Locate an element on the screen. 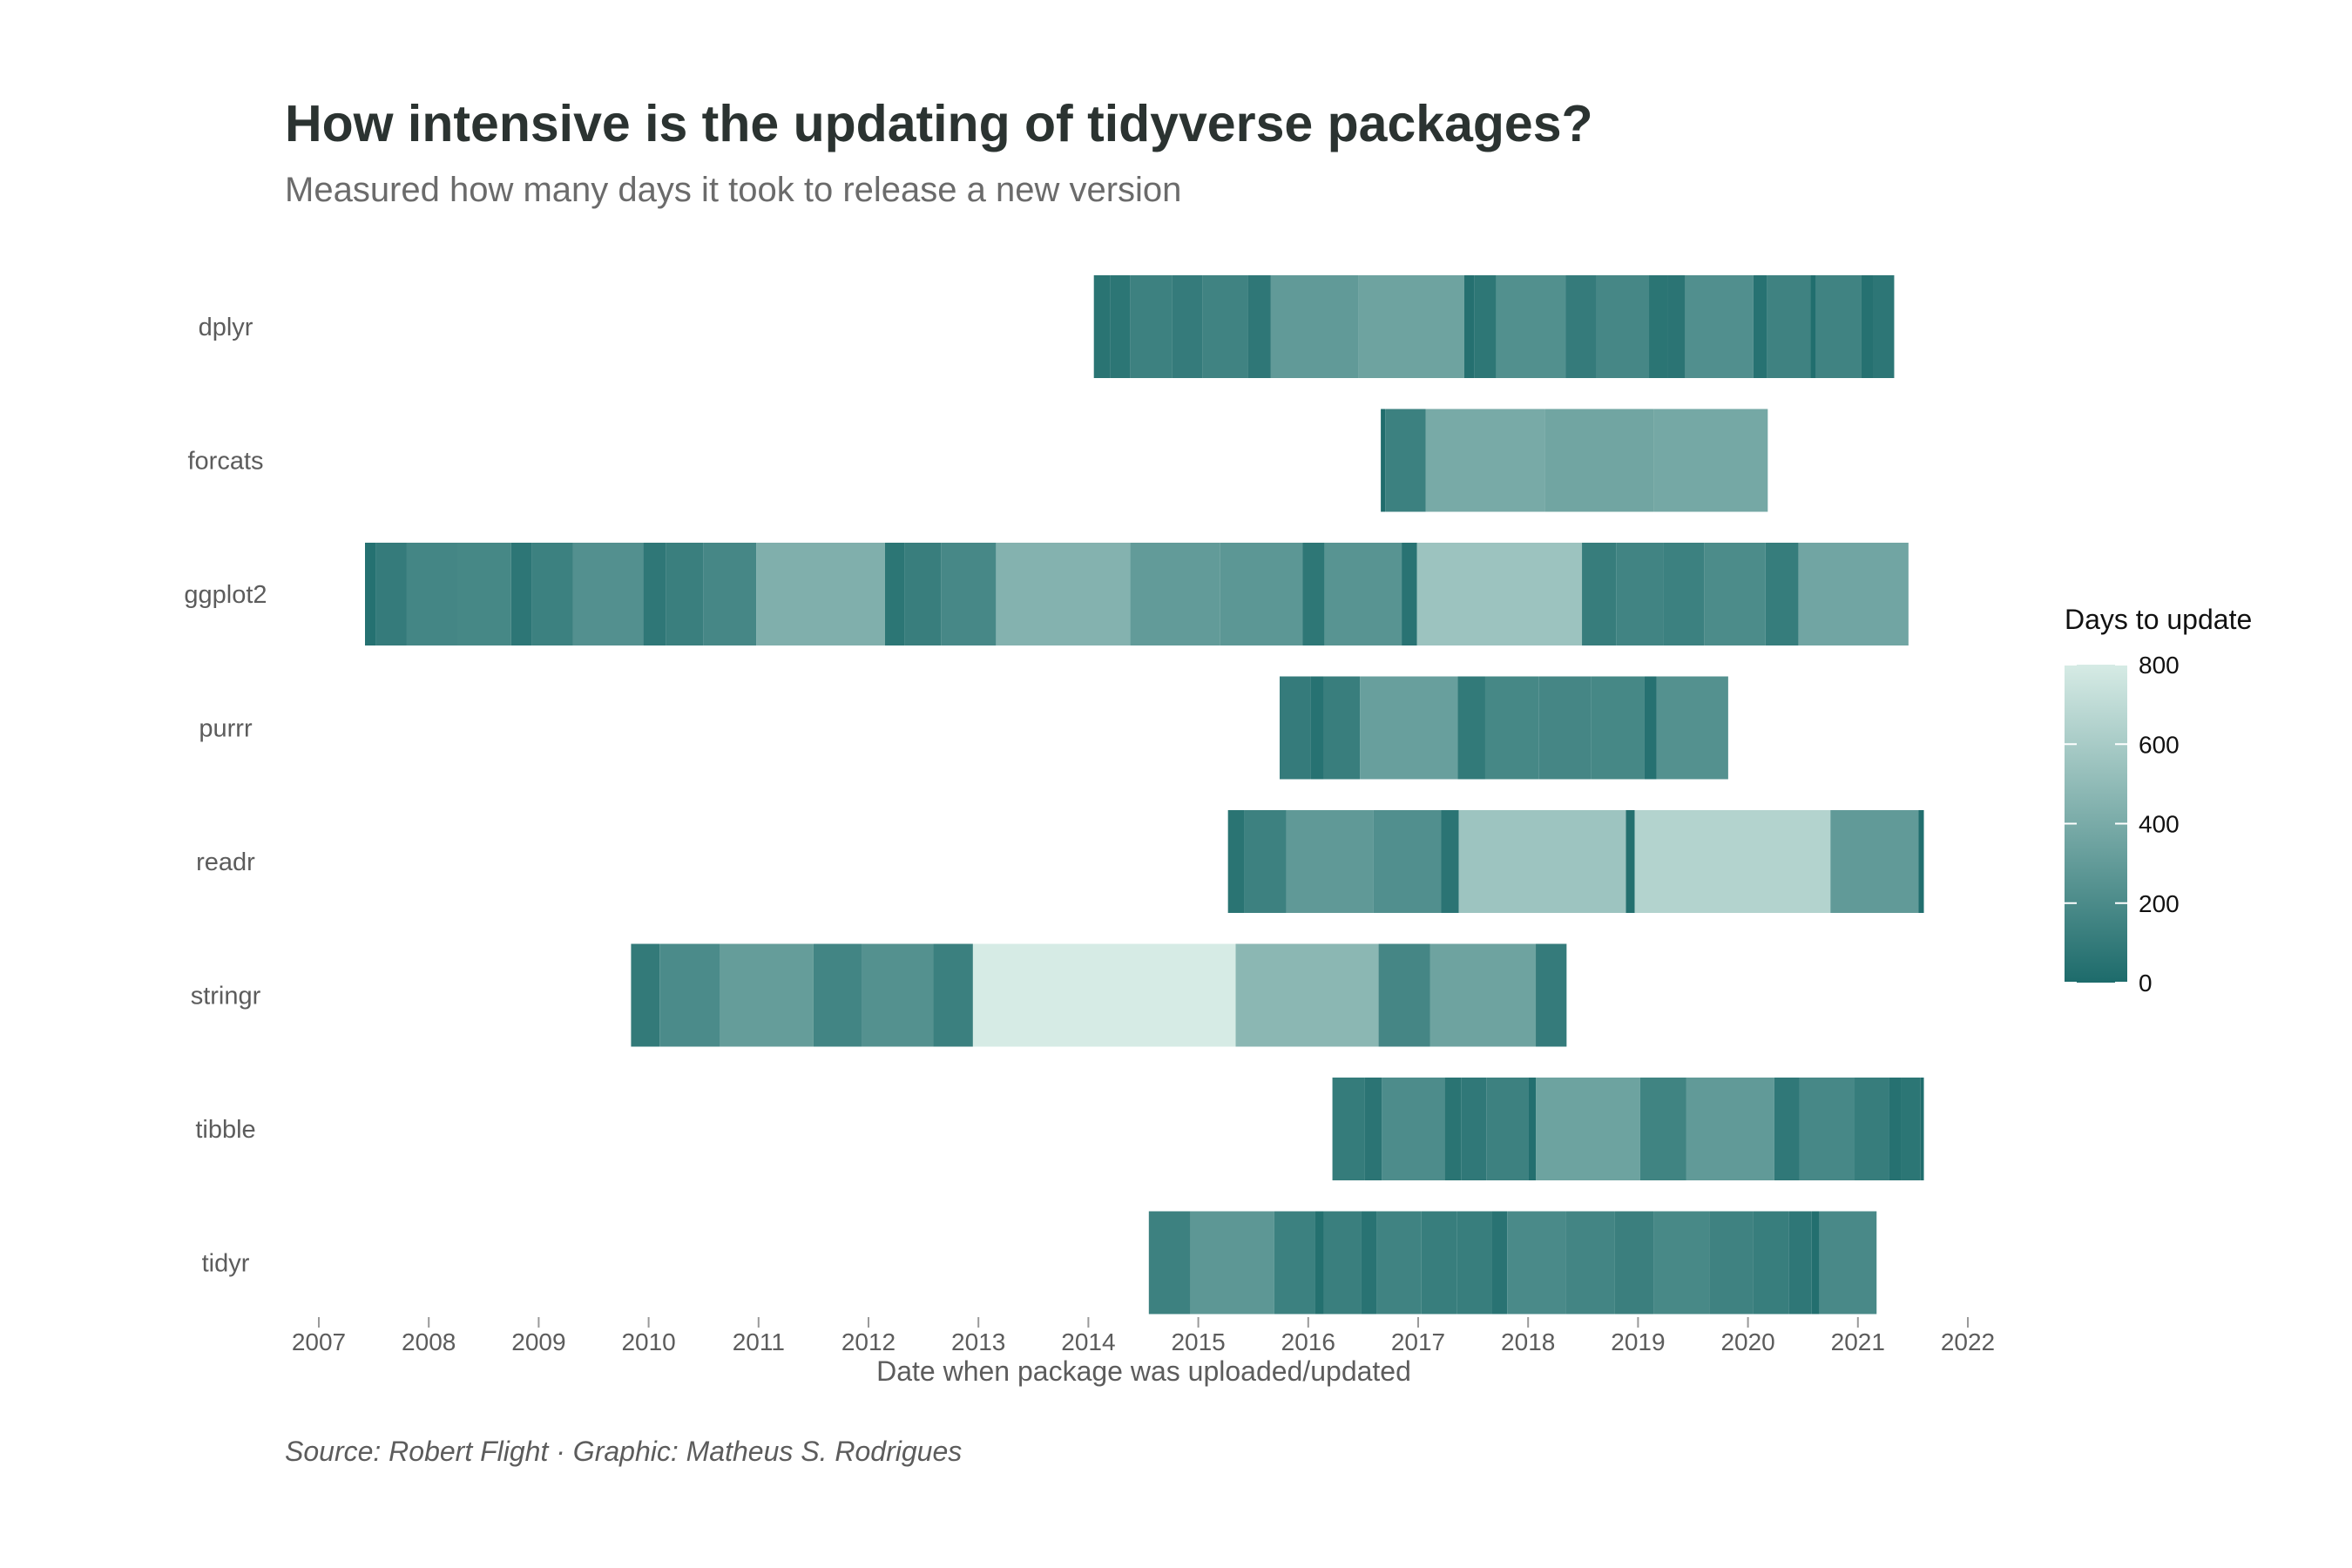 Image resolution: width=2352 pixels, height=1568 pixels. category-label-stringr: stringr is located at coordinates (226, 996).